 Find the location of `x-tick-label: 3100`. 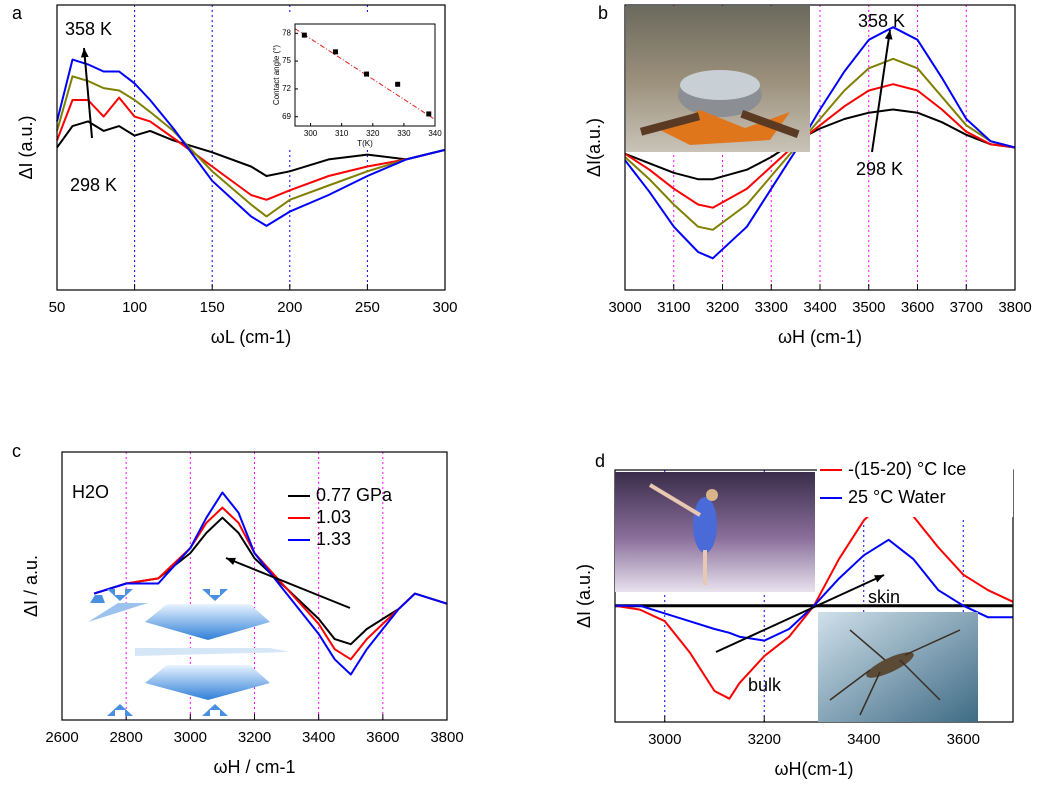

x-tick-label: 3100 is located at coordinates (673, 307).